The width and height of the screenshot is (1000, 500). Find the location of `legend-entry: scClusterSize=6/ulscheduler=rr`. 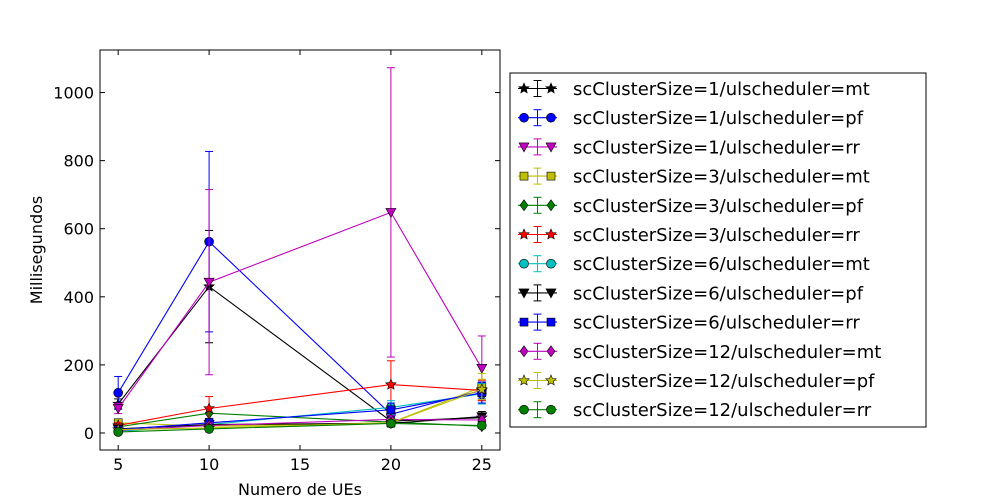

legend-entry: scClusterSize=6/ulscheduler=rr is located at coordinates (689, 323).